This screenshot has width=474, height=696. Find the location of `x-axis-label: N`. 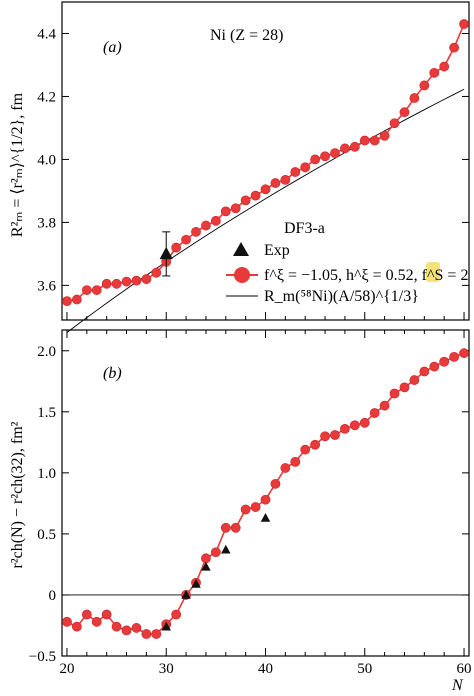

x-axis-label: N is located at coordinates (457, 685).